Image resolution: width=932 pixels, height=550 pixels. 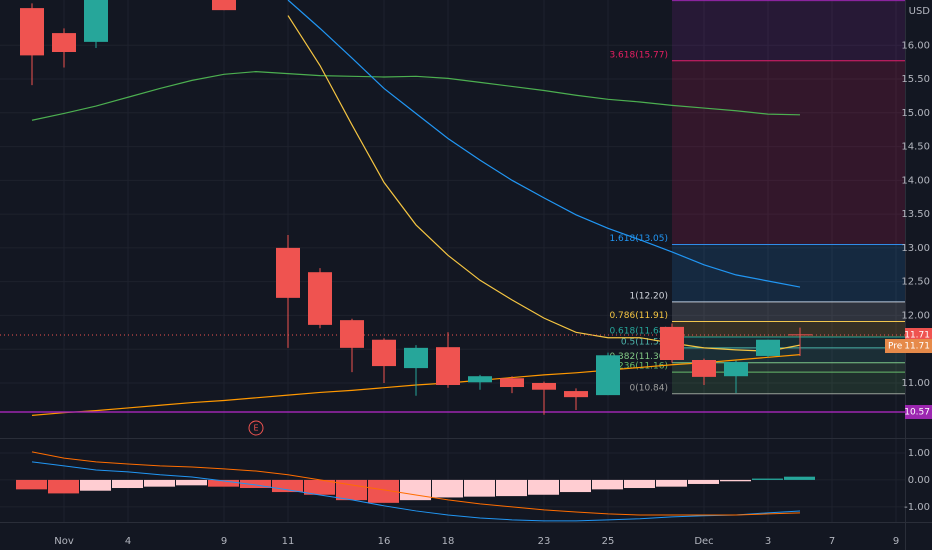 I want to click on macd-tick-label: 1.00, so click(x=919, y=453).